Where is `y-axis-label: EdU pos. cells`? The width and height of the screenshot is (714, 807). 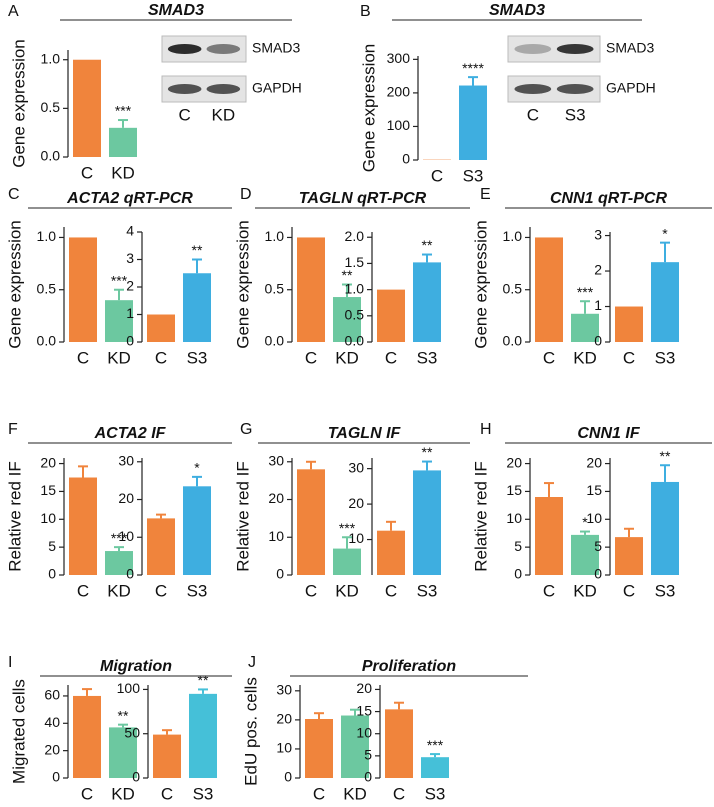 y-axis-label: EdU pos. cells is located at coordinates (250, 731).